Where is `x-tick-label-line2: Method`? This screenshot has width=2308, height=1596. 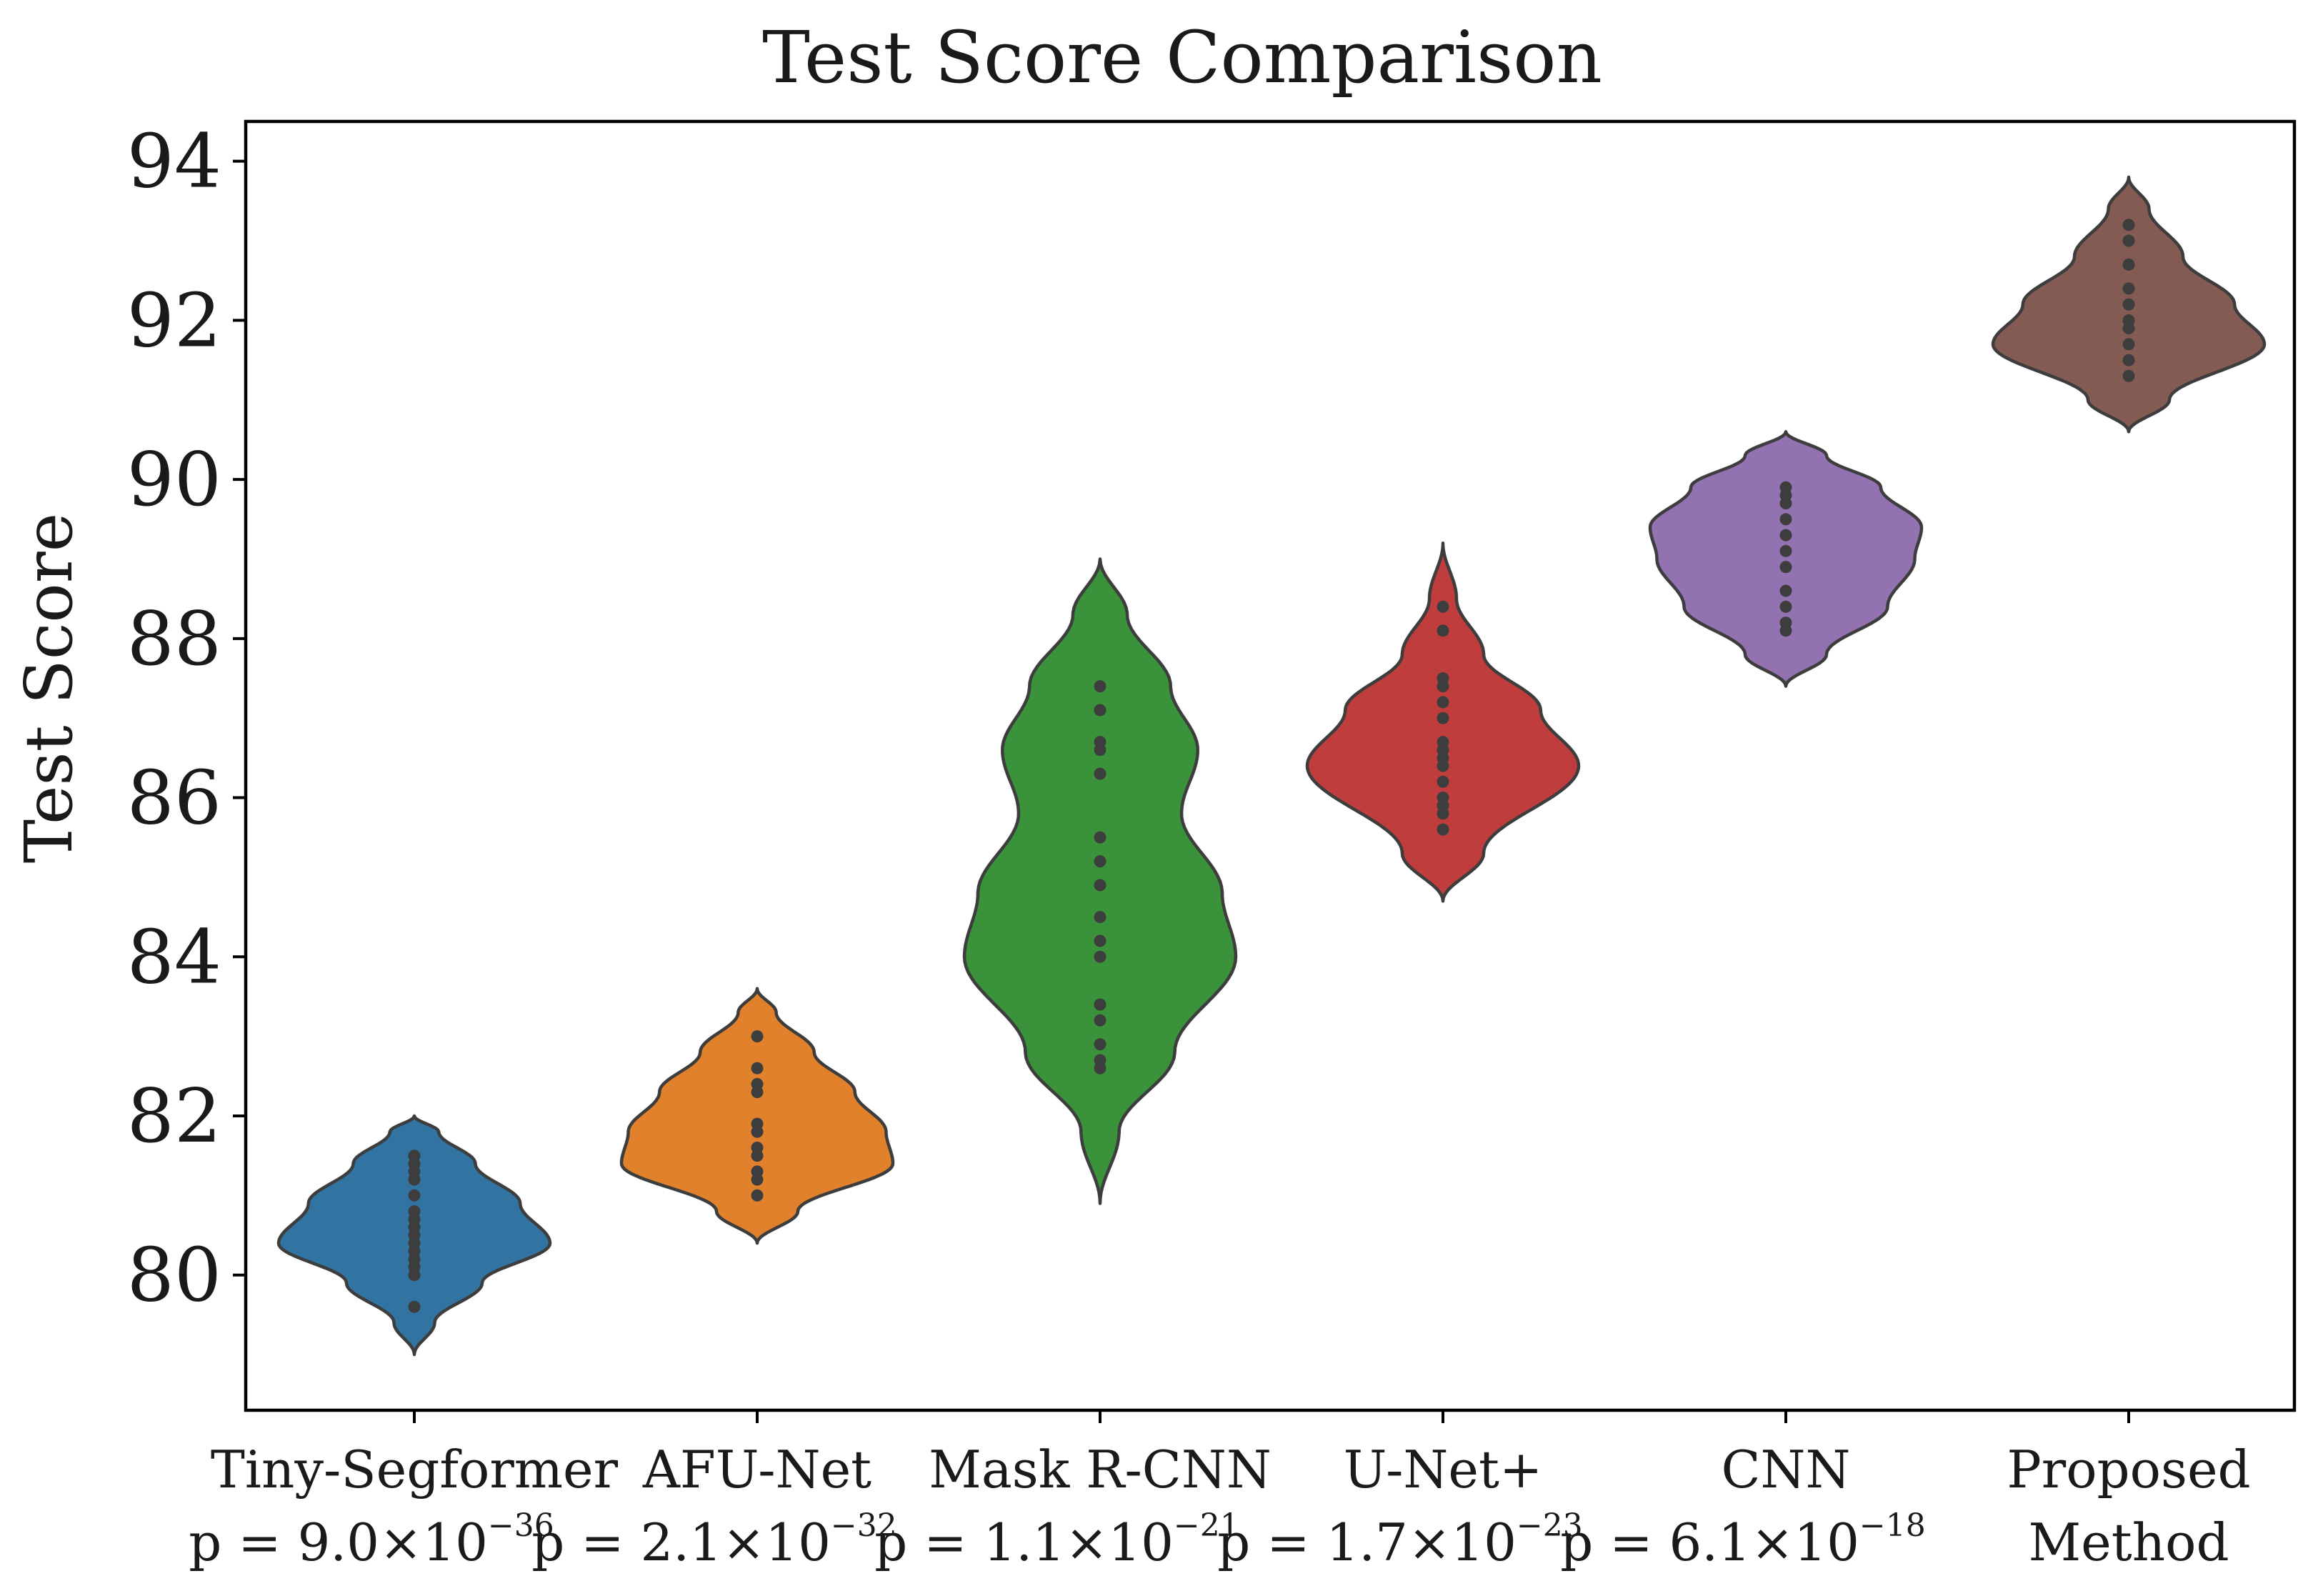
x-tick-label-line2: Method is located at coordinates (2128, 1542).